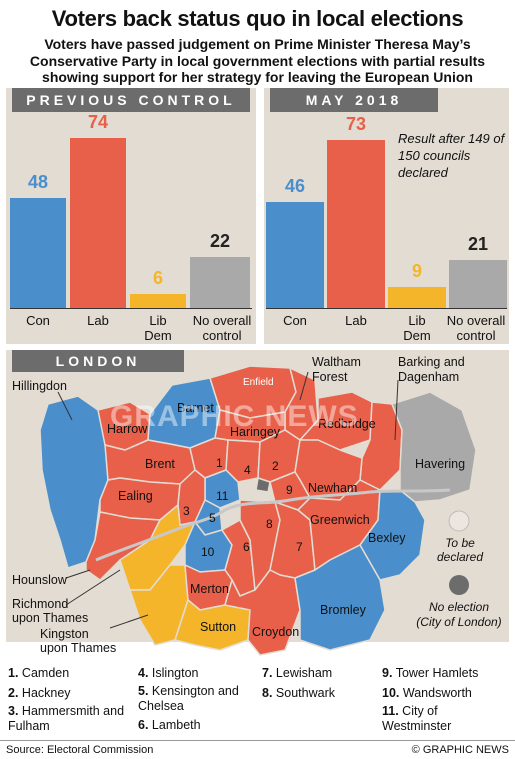 Image resolution: width=515 pixels, height=759 pixels. Describe the element at coordinates (437, 673) in the screenshot. I see `key-9-name: Tower Hamlets` at that location.